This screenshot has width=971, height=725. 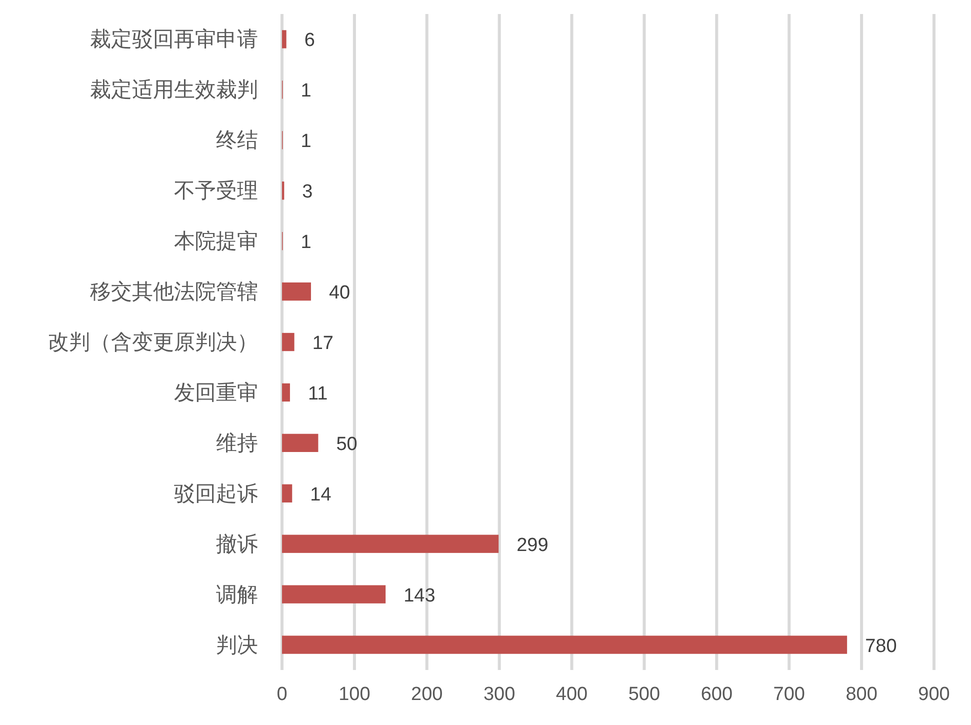 I want to click on x-tick-label: 700, so click(x=789, y=694).